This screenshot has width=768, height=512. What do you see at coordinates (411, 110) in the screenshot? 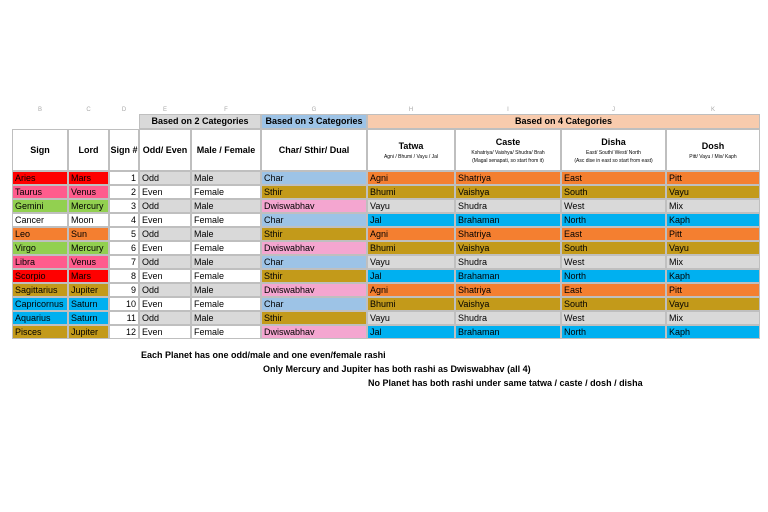
I see `column-letter: H` at bounding box center [411, 110].